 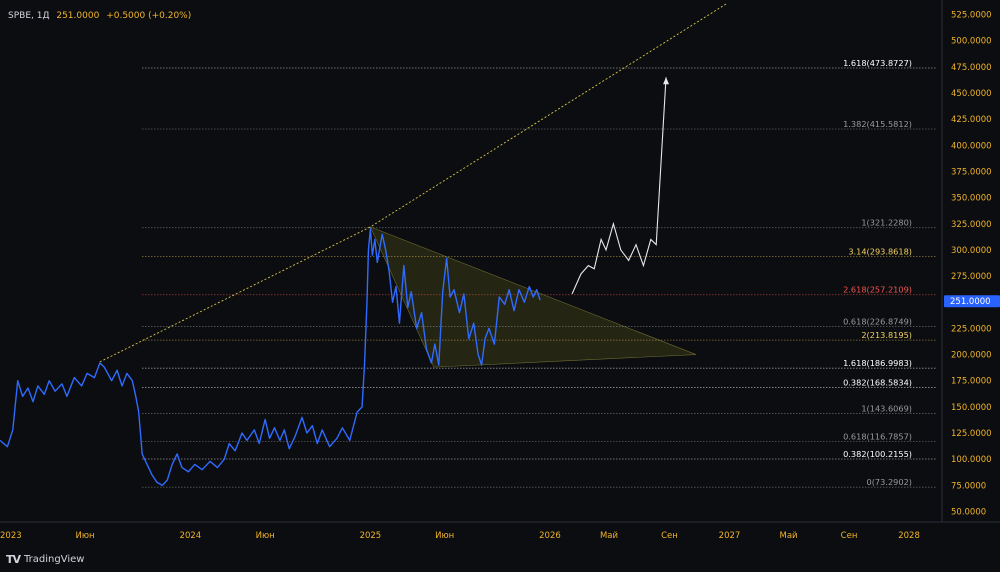 I want to click on y-tick-label-16: 125.0000, so click(x=971, y=434).